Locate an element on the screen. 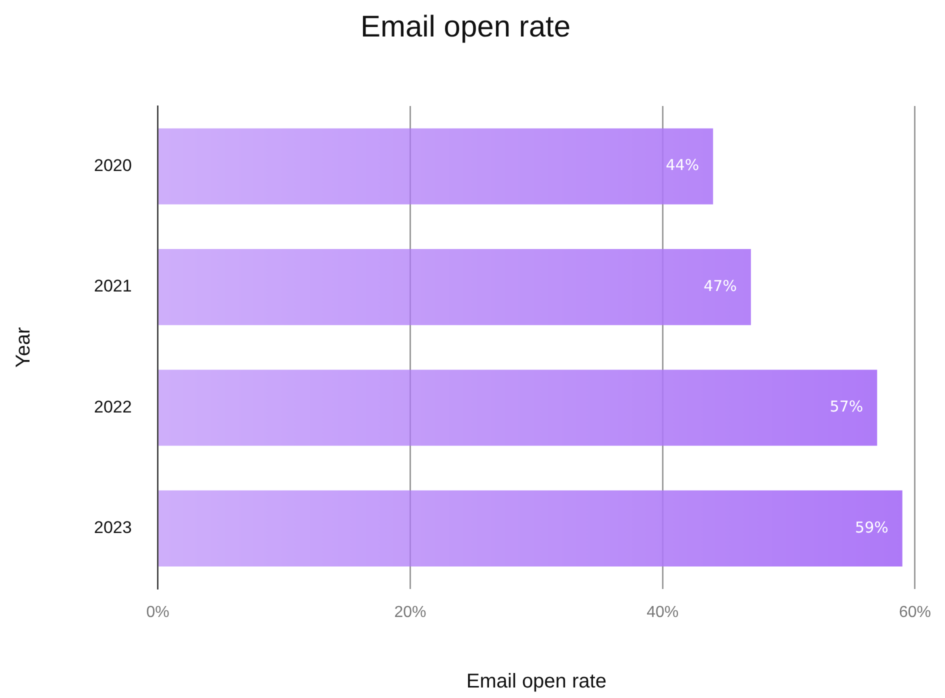 This screenshot has height=698, width=945. y-tick-label: 2021 is located at coordinates (113, 286).